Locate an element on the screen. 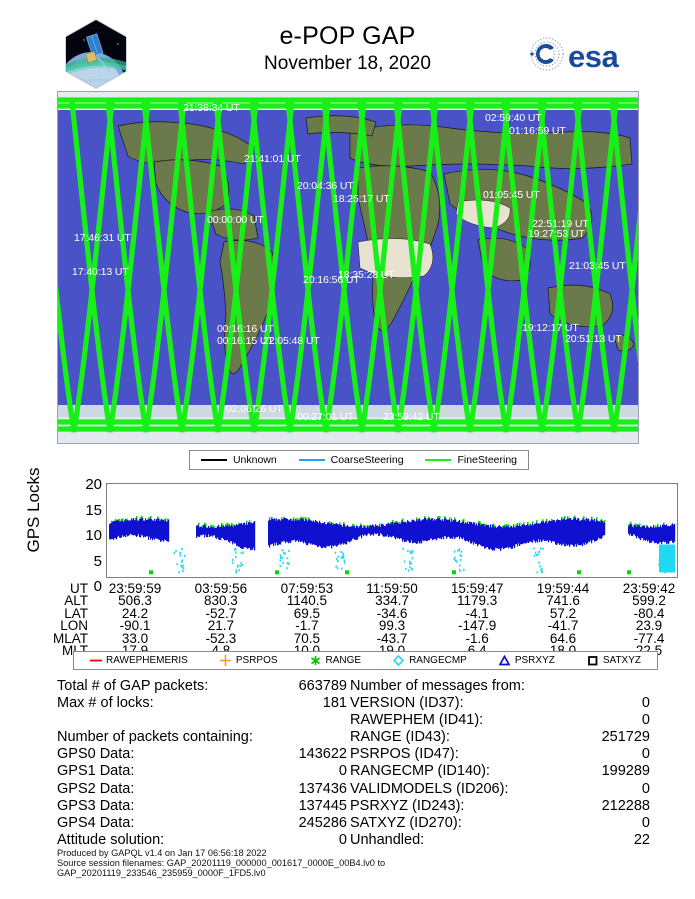 This screenshot has height=899, width=695. table-cell: 15:59:47 is located at coordinates (477, 588).